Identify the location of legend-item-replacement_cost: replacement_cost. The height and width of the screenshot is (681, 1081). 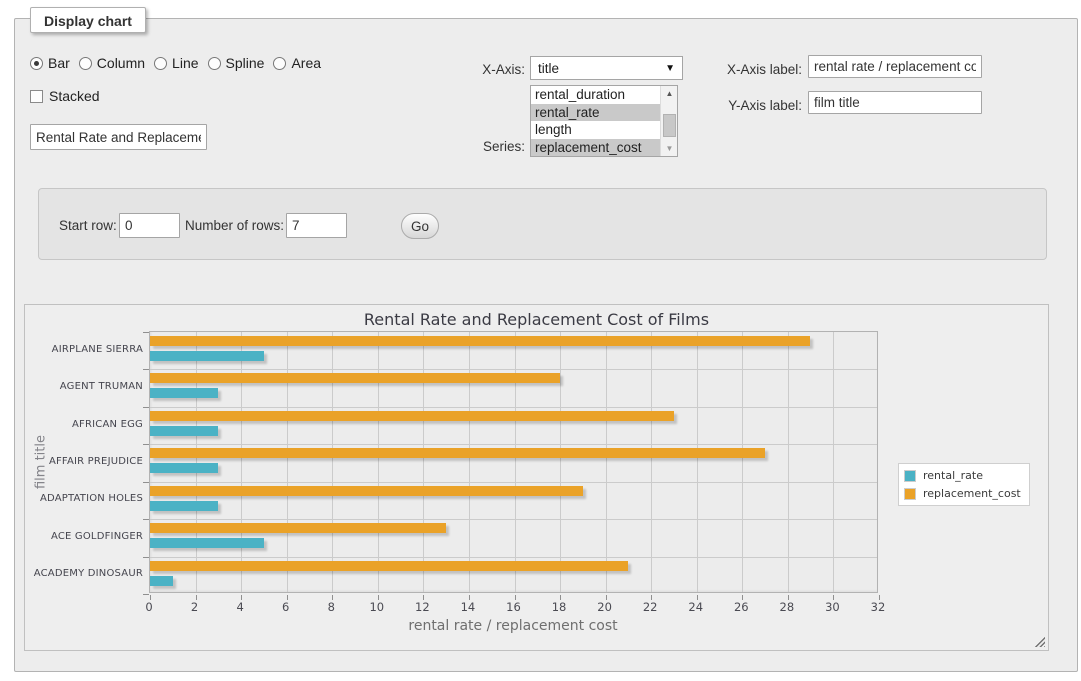
(962, 493).